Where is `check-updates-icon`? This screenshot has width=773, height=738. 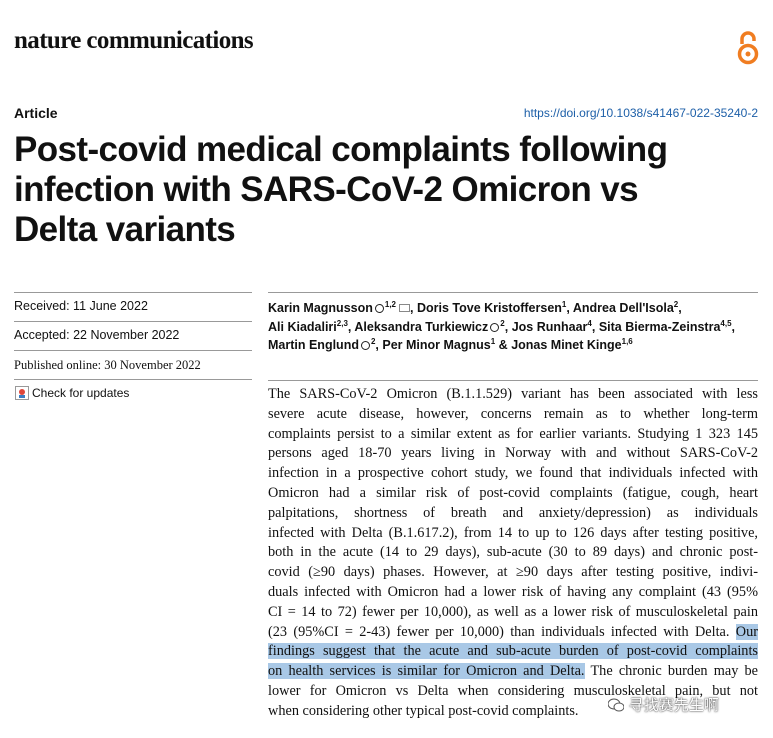
check-updates-icon is located at coordinates (22, 393).